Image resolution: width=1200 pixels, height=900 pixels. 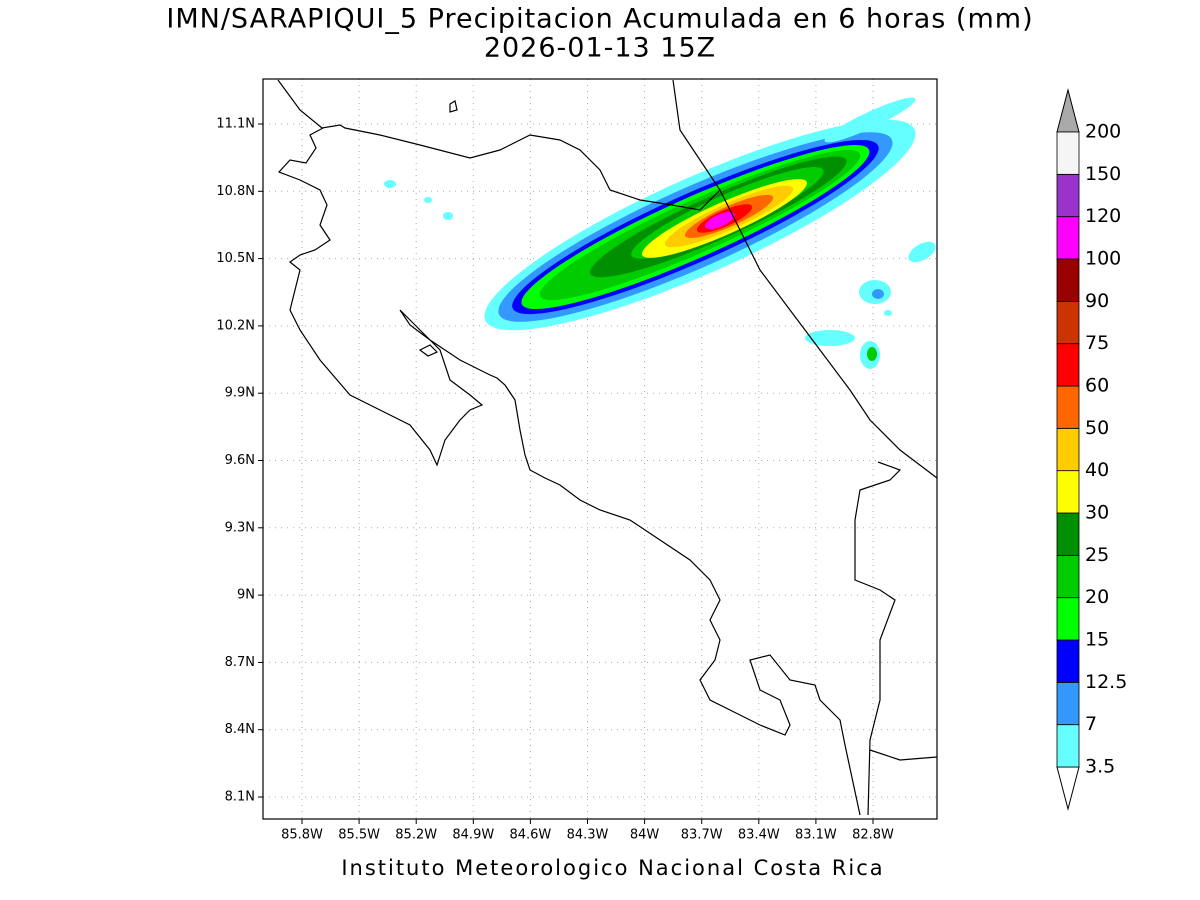 What do you see at coordinates (1097, 597) in the screenshot?
I see `colorbar-label: 20` at bounding box center [1097, 597].